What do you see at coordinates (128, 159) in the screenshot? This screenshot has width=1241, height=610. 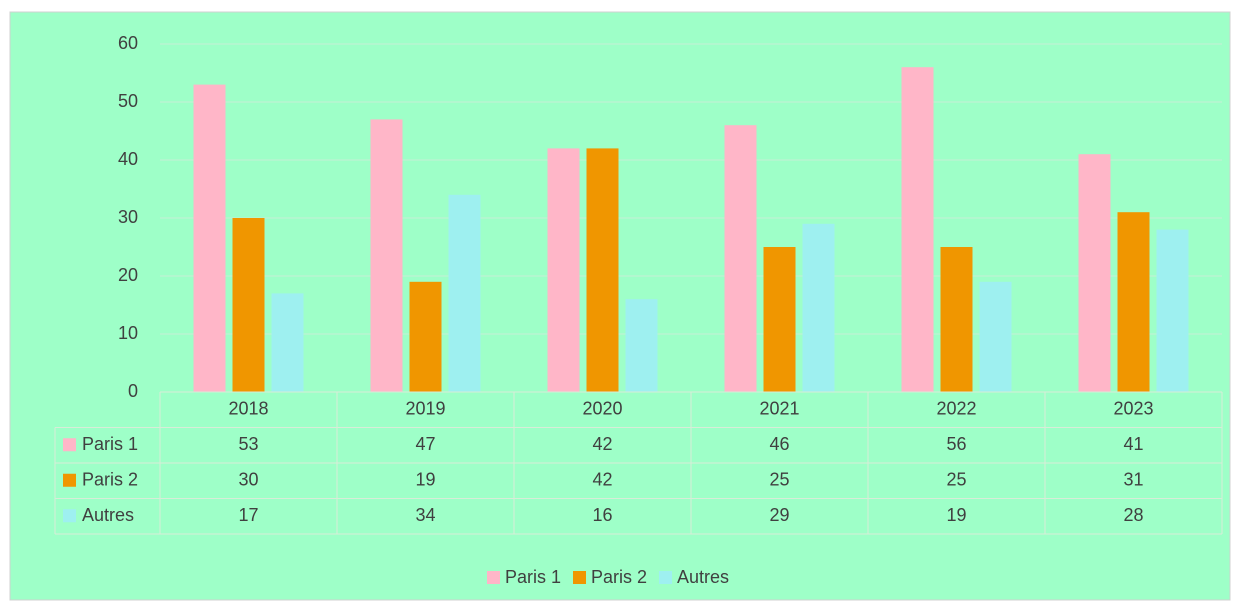 I see `y-tick-label: 40` at bounding box center [128, 159].